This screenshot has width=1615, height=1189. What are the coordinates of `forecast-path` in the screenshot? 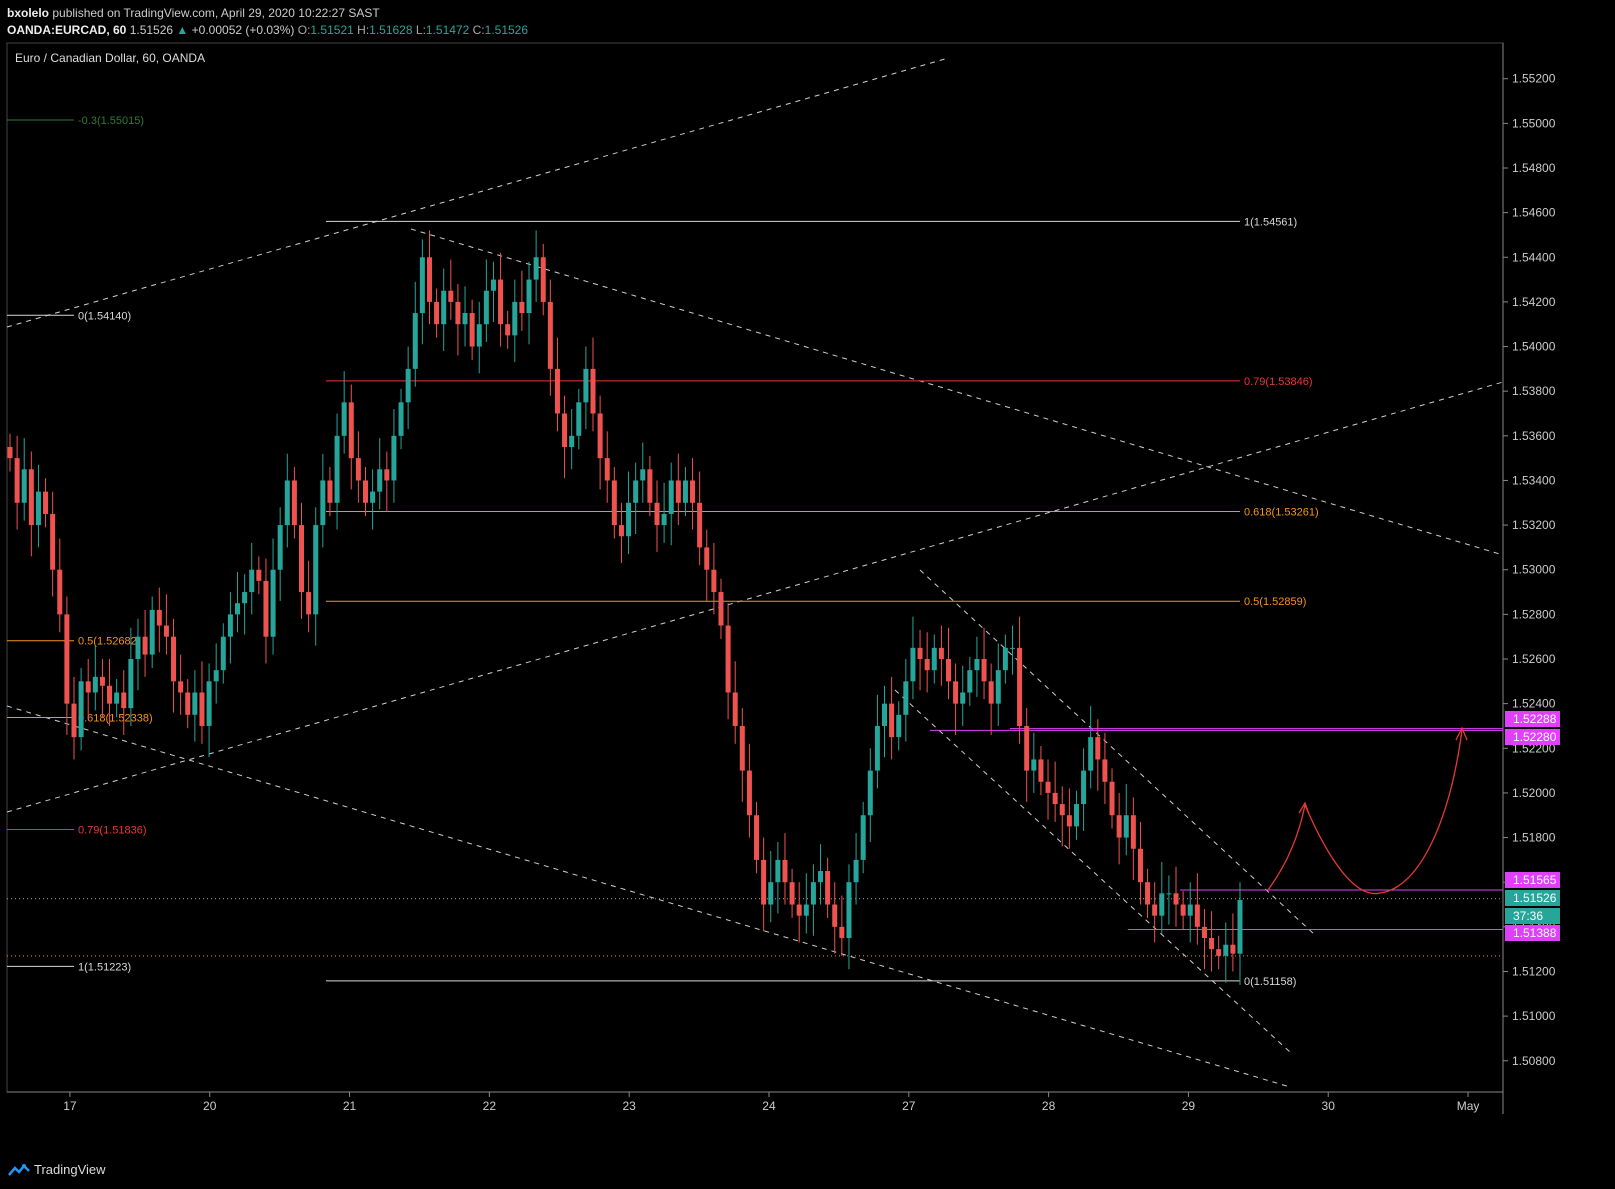 It's located at (1365, 812).